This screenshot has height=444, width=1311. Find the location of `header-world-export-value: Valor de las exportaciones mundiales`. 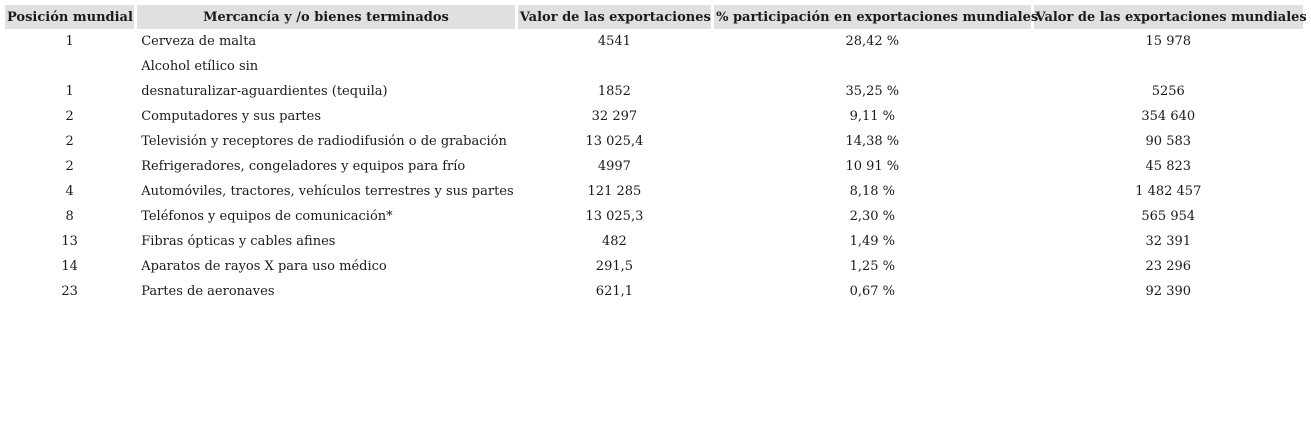

header-world-export-value: Valor de las exportaciones mundiales is located at coordinates (1170, 17).